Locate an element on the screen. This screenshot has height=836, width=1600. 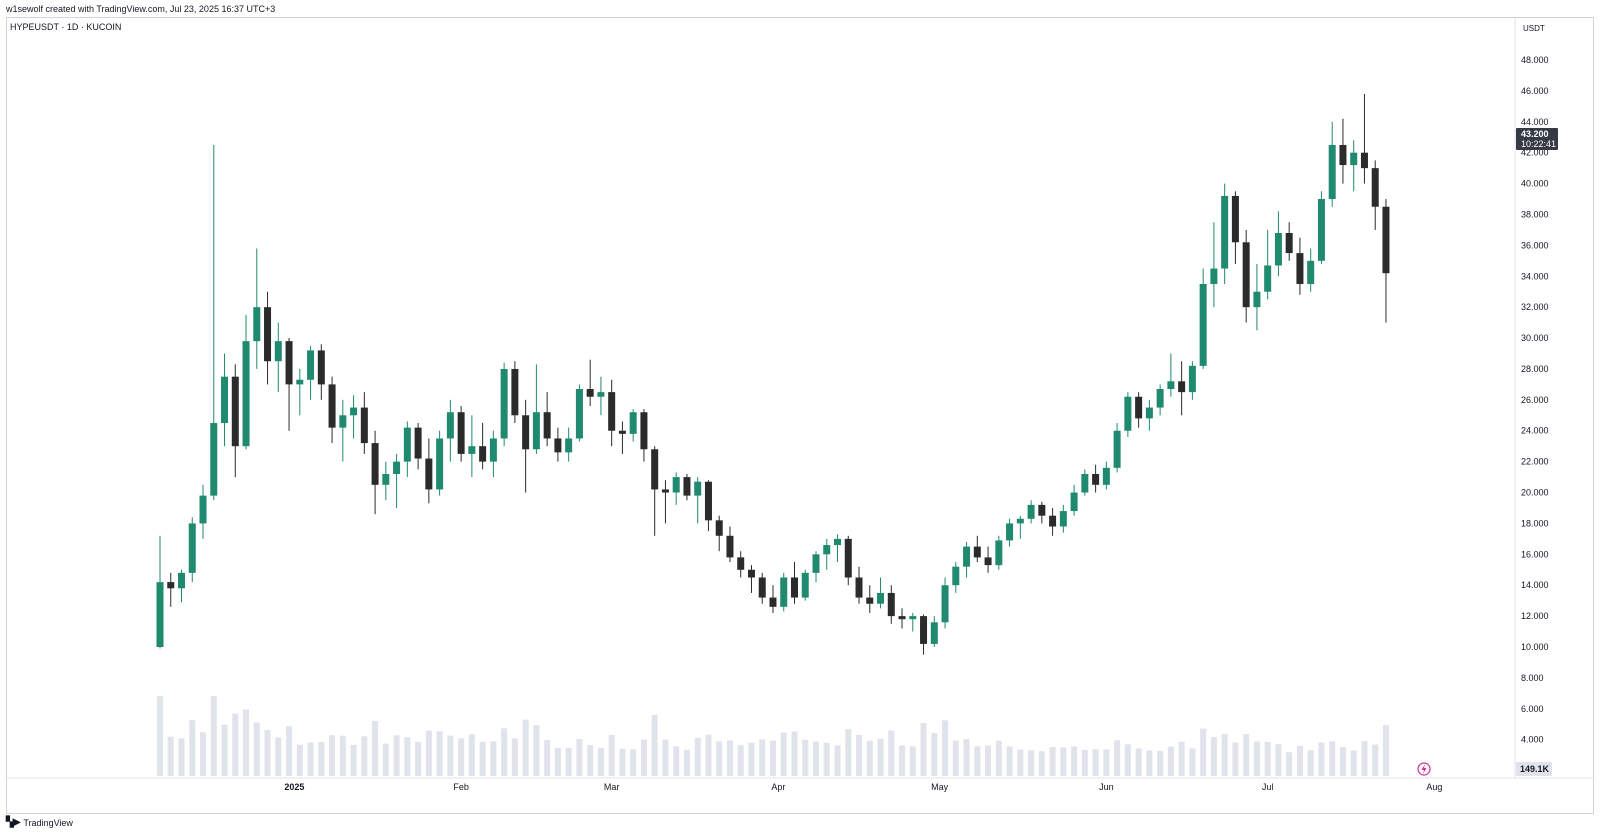
time-tick-label: 2025 is located at coordinates (294, 787).